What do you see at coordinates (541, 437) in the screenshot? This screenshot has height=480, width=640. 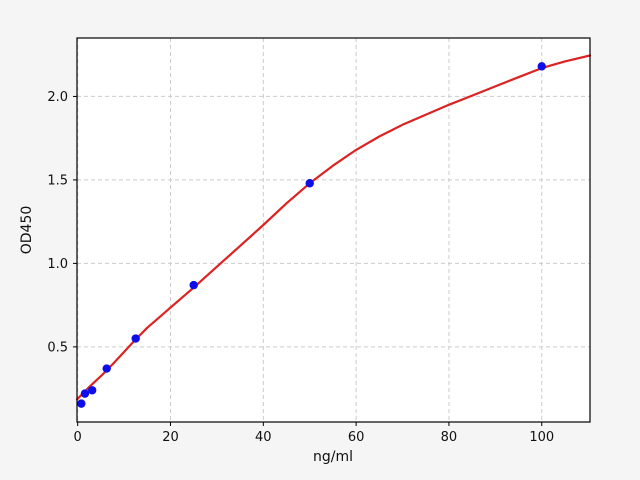 I see `x-tick-label: 100` at bounding box center [541, 437].